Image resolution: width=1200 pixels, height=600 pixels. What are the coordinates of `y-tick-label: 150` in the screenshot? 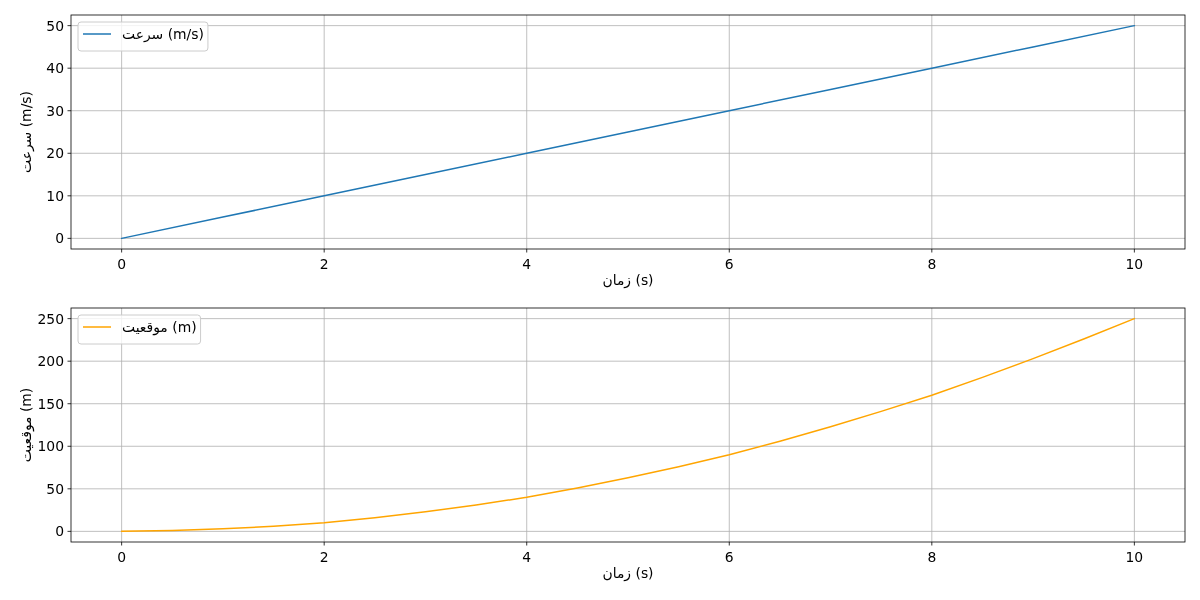 It's located at (50, 403).